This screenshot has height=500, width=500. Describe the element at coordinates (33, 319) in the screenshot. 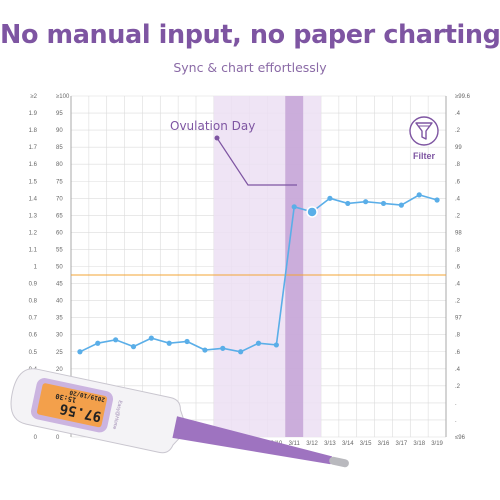

I see `y-tick-left-outer: 0.7` at that location.